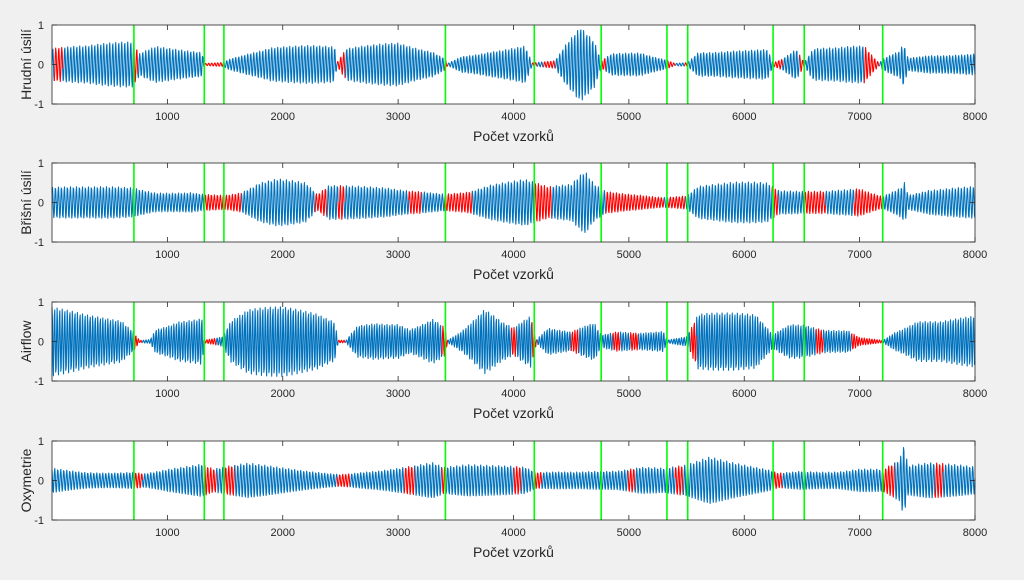 The width and height of the screenshot is (1024, 580). I want to click on y-axis-label: Oxymetrie, so click(26, 480).